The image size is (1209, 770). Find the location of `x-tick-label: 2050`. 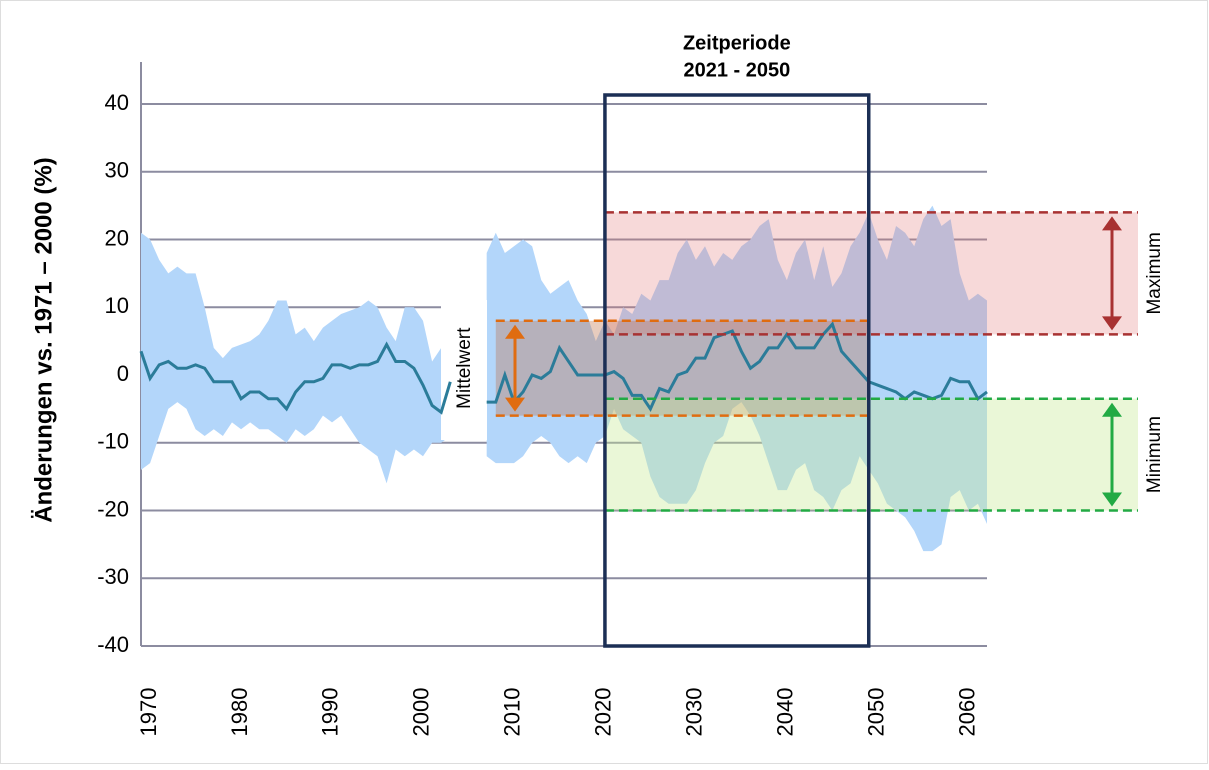

x-tick-label: 2050 is located at coordinates (876, 712).